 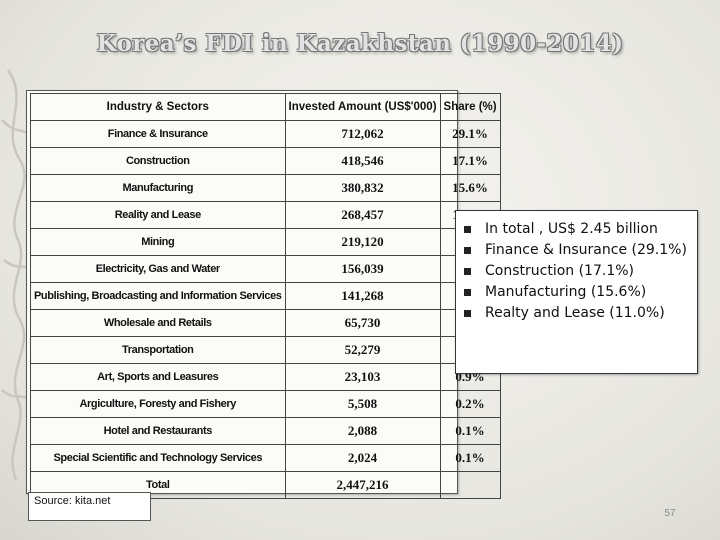 I want to click on sector-cell: Electricity, Gas and Water, so click(x=158, y=269).